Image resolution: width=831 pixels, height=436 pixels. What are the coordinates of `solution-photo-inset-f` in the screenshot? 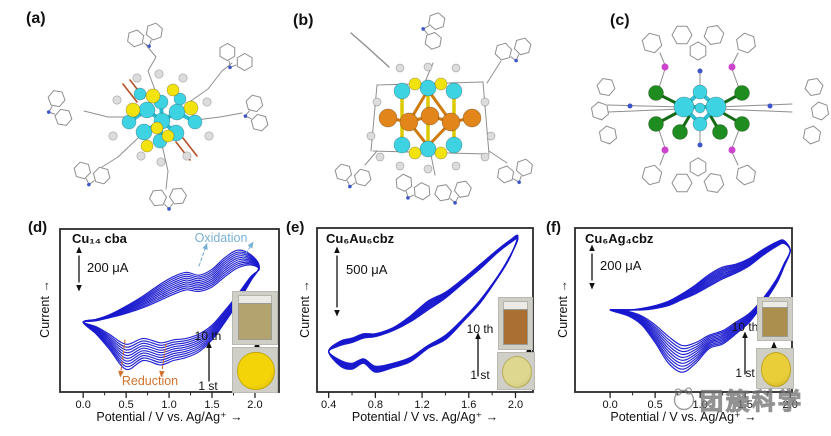 It's located at (775, 319).